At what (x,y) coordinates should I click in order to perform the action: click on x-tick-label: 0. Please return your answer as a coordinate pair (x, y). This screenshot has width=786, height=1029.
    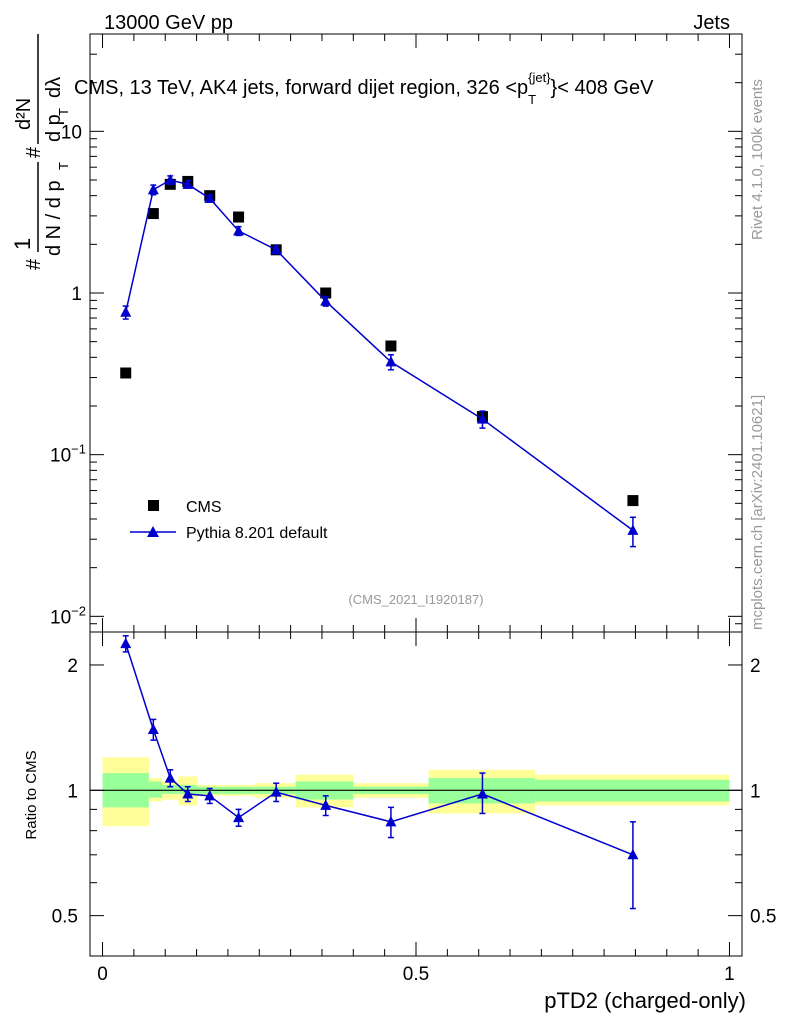
    Looking at the image, I should click on (102, 974).